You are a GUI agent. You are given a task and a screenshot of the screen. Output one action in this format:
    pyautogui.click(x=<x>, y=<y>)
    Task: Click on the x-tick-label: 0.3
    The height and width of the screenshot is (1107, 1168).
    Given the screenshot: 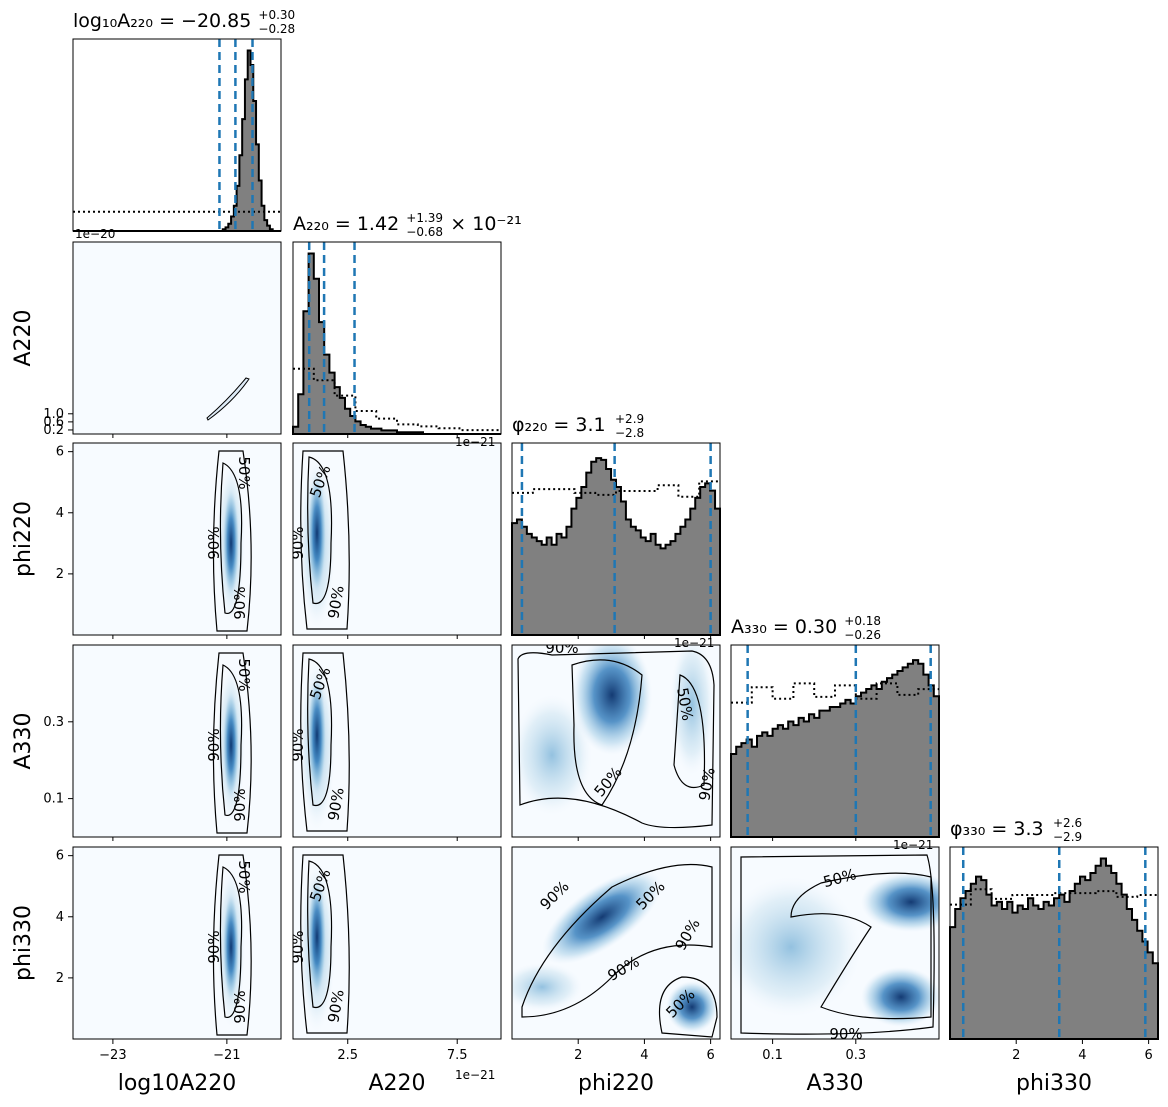 What is the action you would take?
    pyautogui.click(x=855, y=1055)
    